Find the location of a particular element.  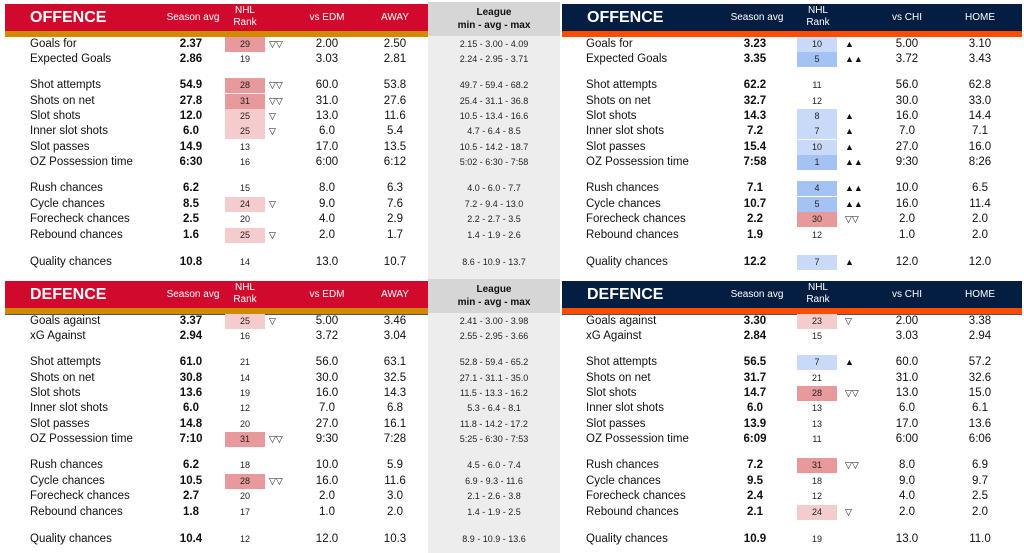

metric-label: Forecheck chances is located at coordinates (636, 219).